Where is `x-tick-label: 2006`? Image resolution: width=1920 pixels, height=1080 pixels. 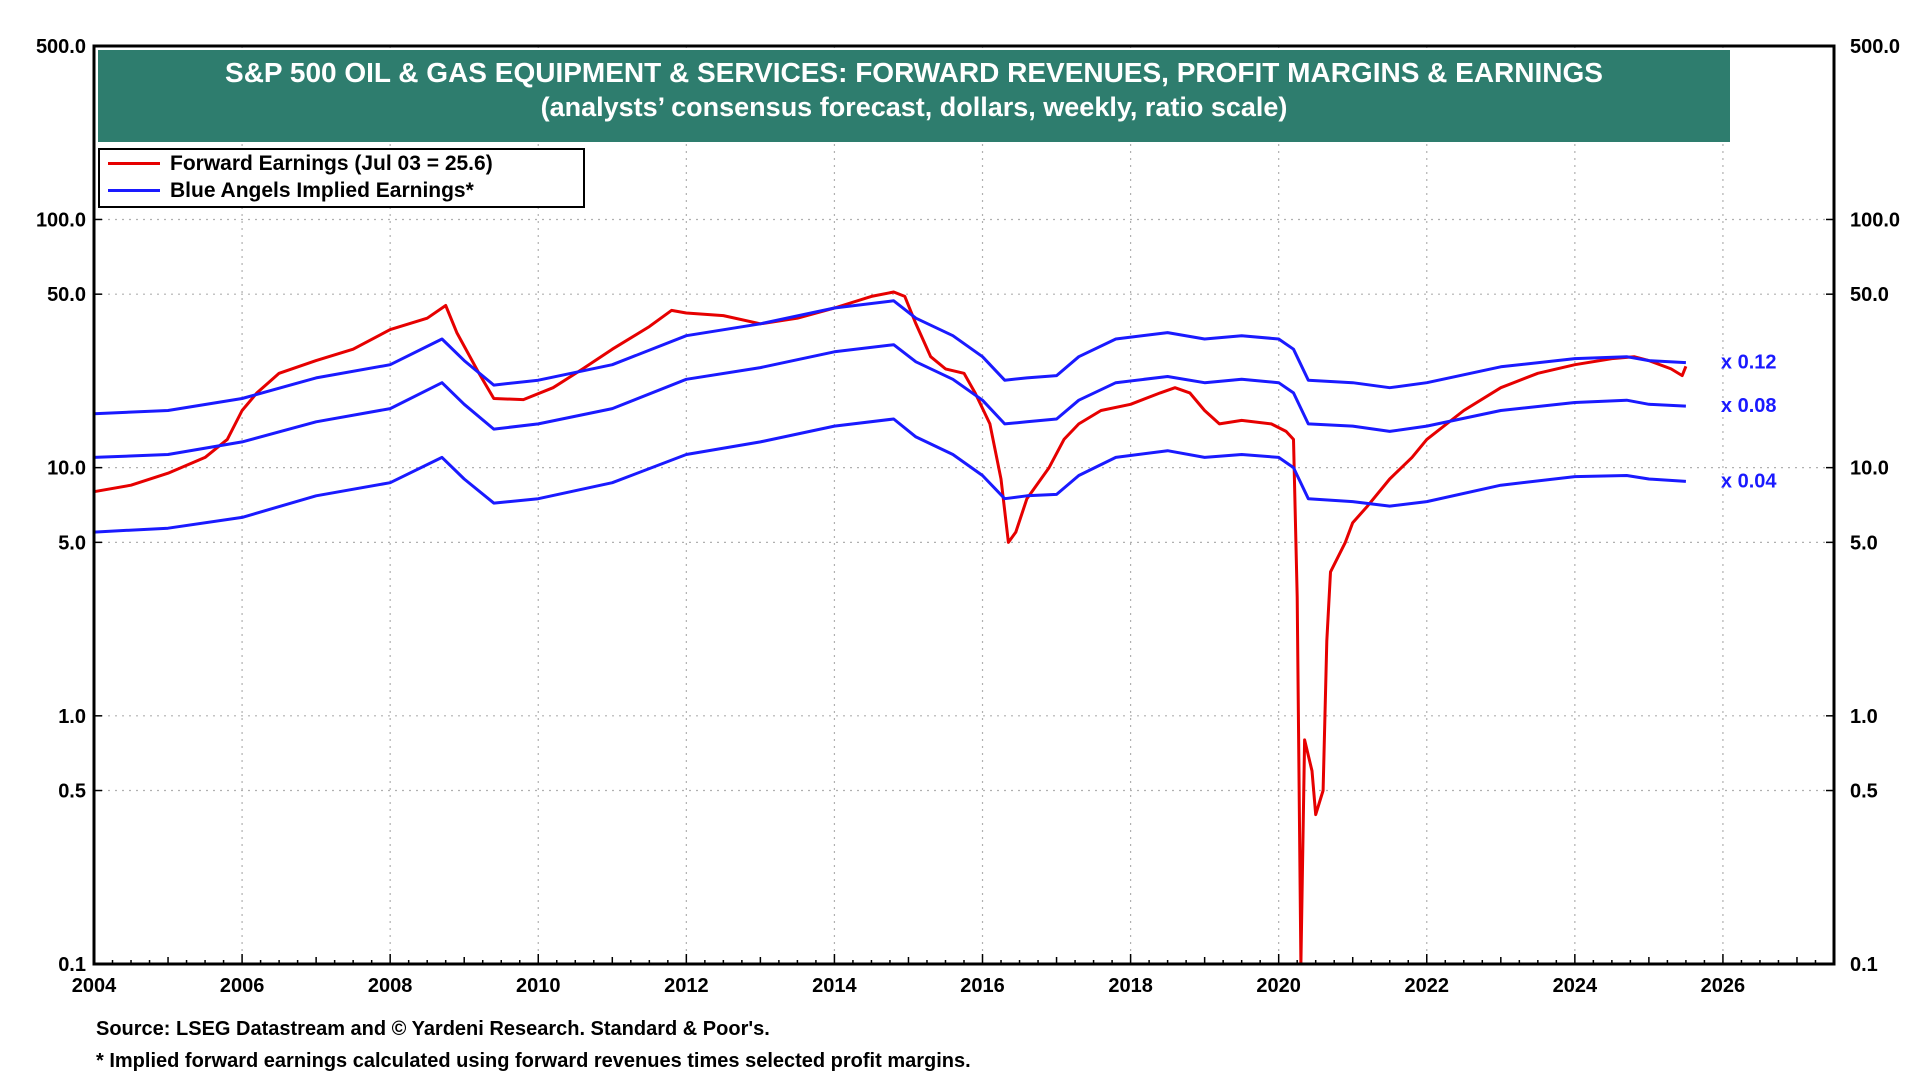
x-tick-label: 2006 is located at coordinates (242, 986).